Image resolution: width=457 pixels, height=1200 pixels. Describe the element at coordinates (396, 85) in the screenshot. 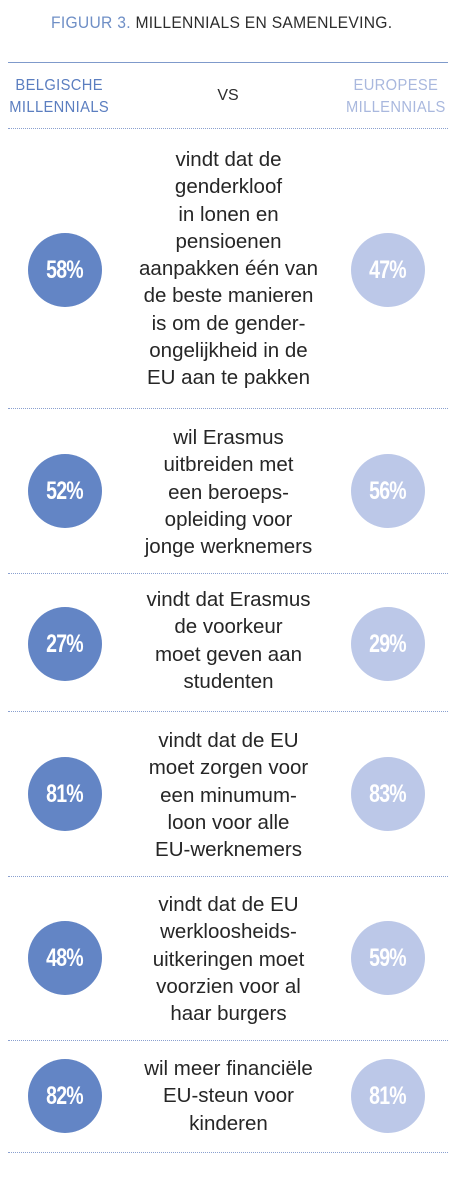

I see `column-header-european-line1: EUROPESE` at that location.